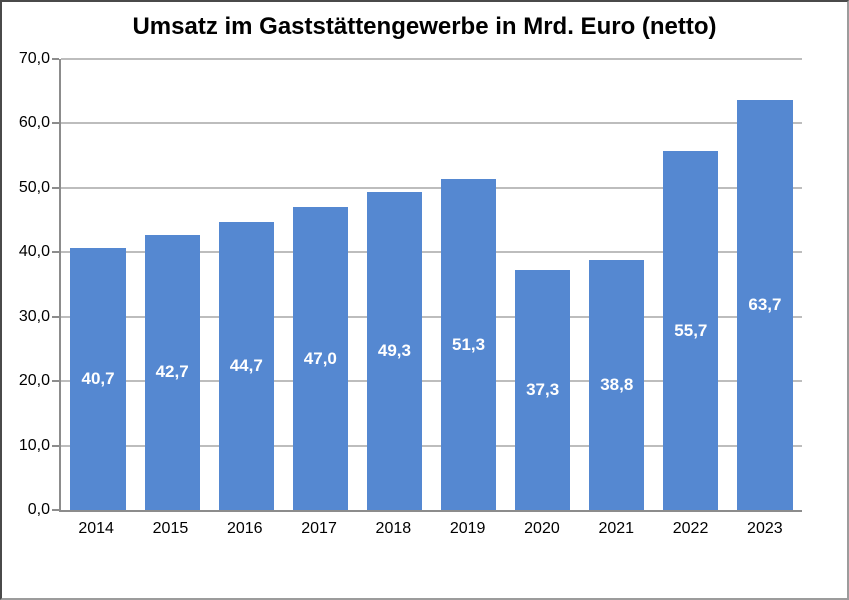 The height and width of the screenshot is (600, 849). I want to click on y-axis-tick-label: 70,0, so click(34, 58).